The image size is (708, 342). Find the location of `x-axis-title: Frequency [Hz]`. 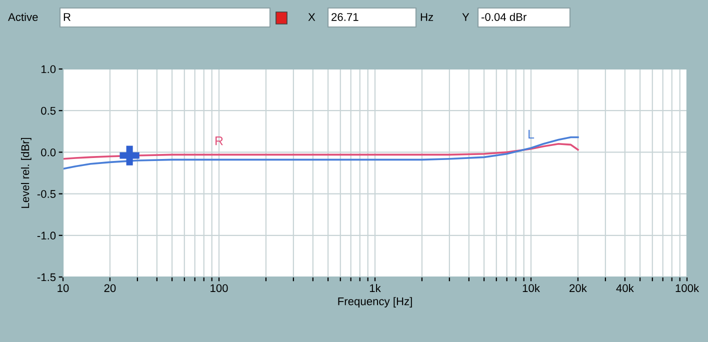

x-axis-title: Frequency [Hz] is located at coordinates (375, 302).